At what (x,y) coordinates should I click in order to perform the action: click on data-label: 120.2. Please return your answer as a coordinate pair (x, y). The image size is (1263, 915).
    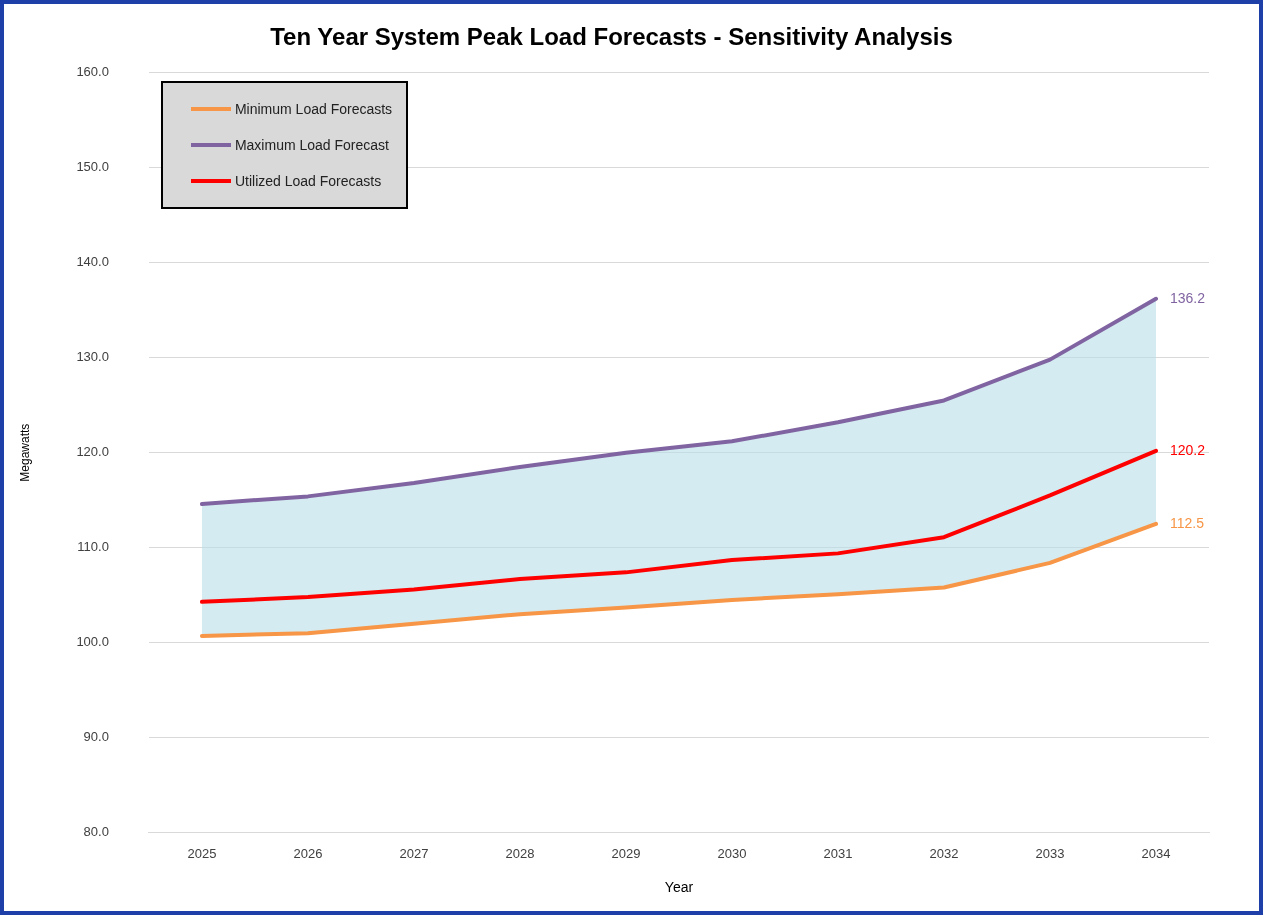
    Looking at the image, I should click on (1188, 449).